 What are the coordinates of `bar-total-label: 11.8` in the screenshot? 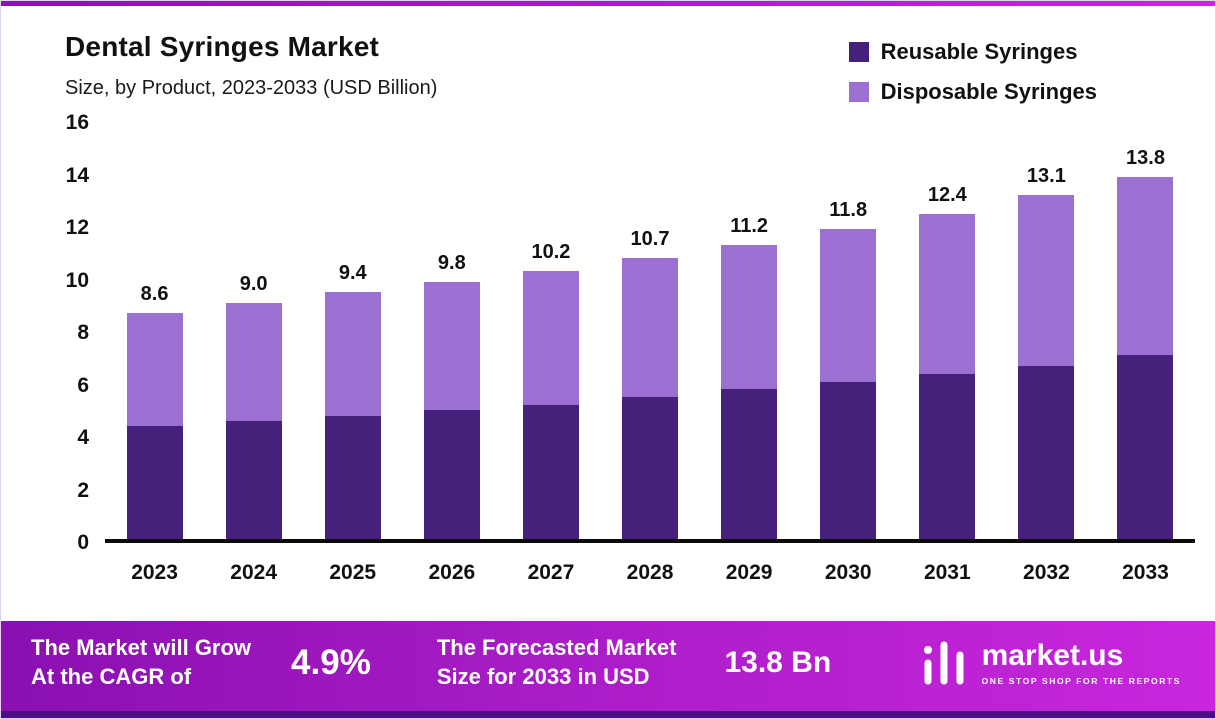 It's located at (848, 210).